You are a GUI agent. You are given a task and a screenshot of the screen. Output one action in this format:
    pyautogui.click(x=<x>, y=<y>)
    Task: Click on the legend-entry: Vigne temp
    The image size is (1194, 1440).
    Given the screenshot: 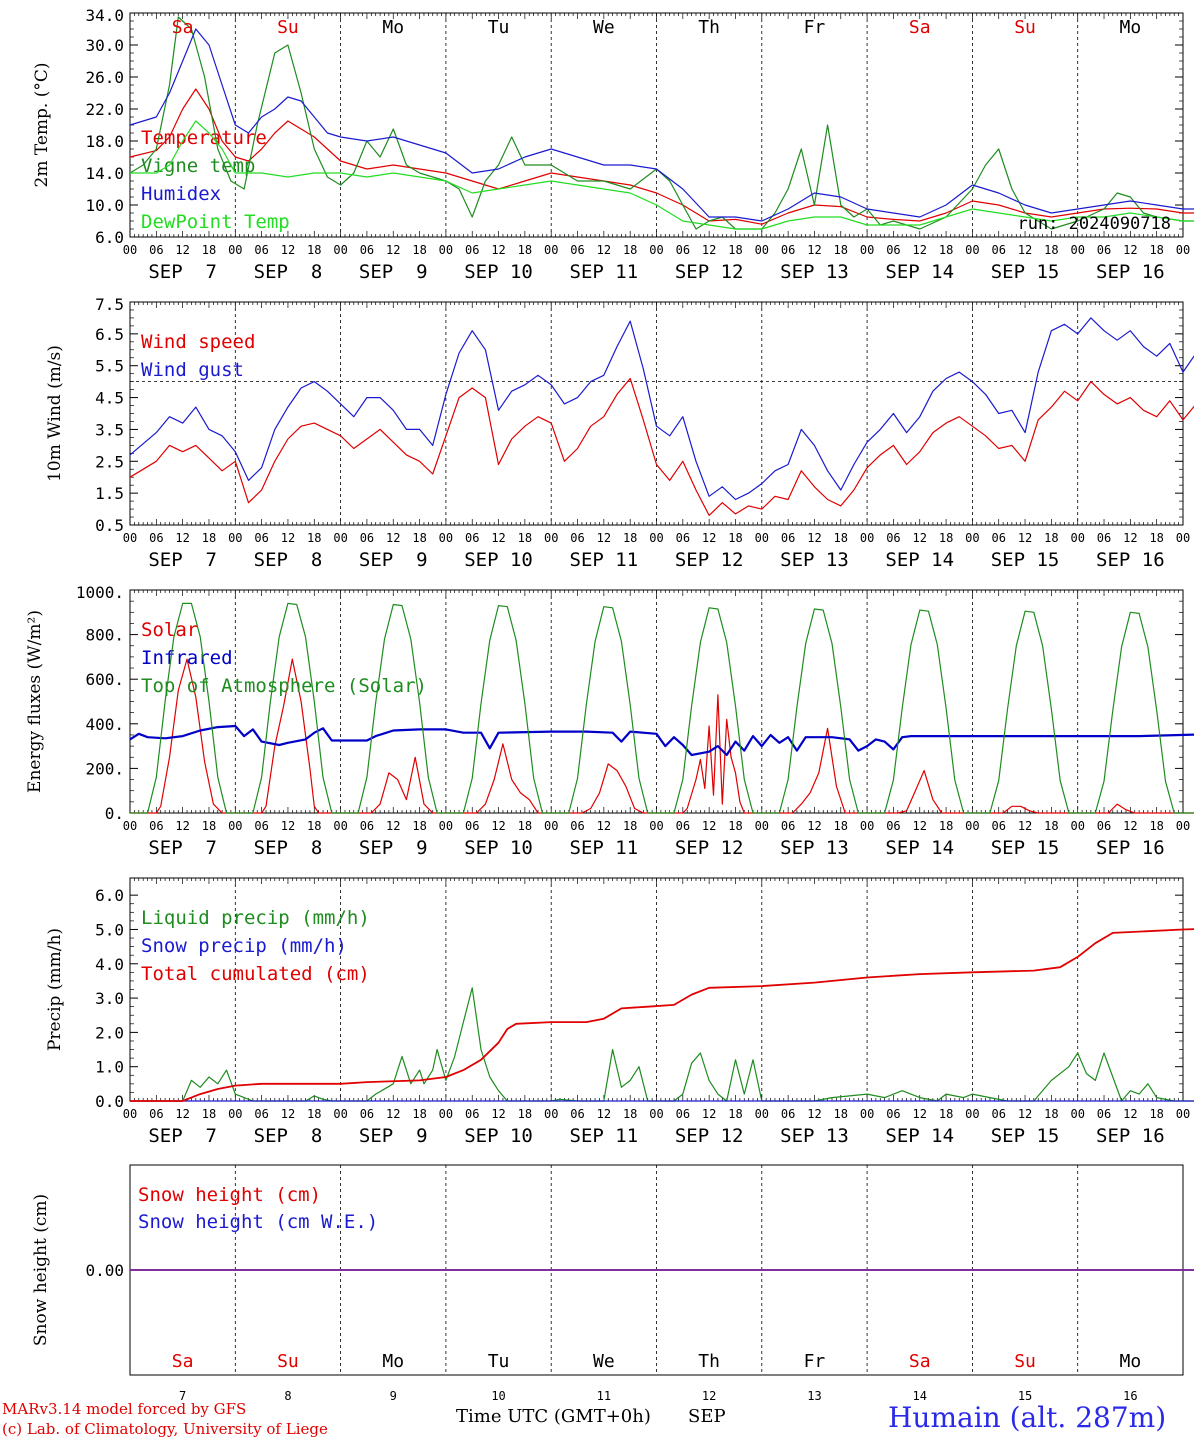 What is the action you would take?
    pyautogui.click(x=198, y=166)
    